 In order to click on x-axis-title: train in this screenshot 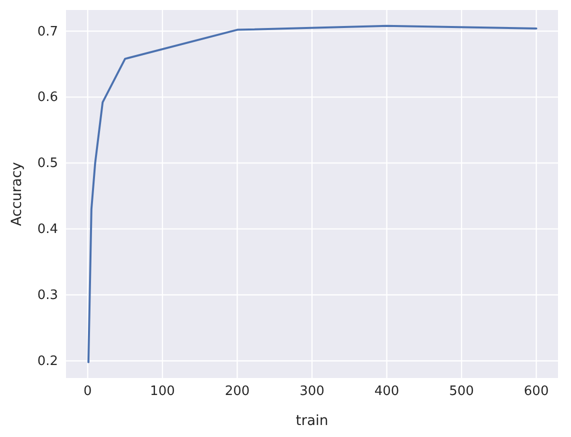, I will do `click(312, 421)`.